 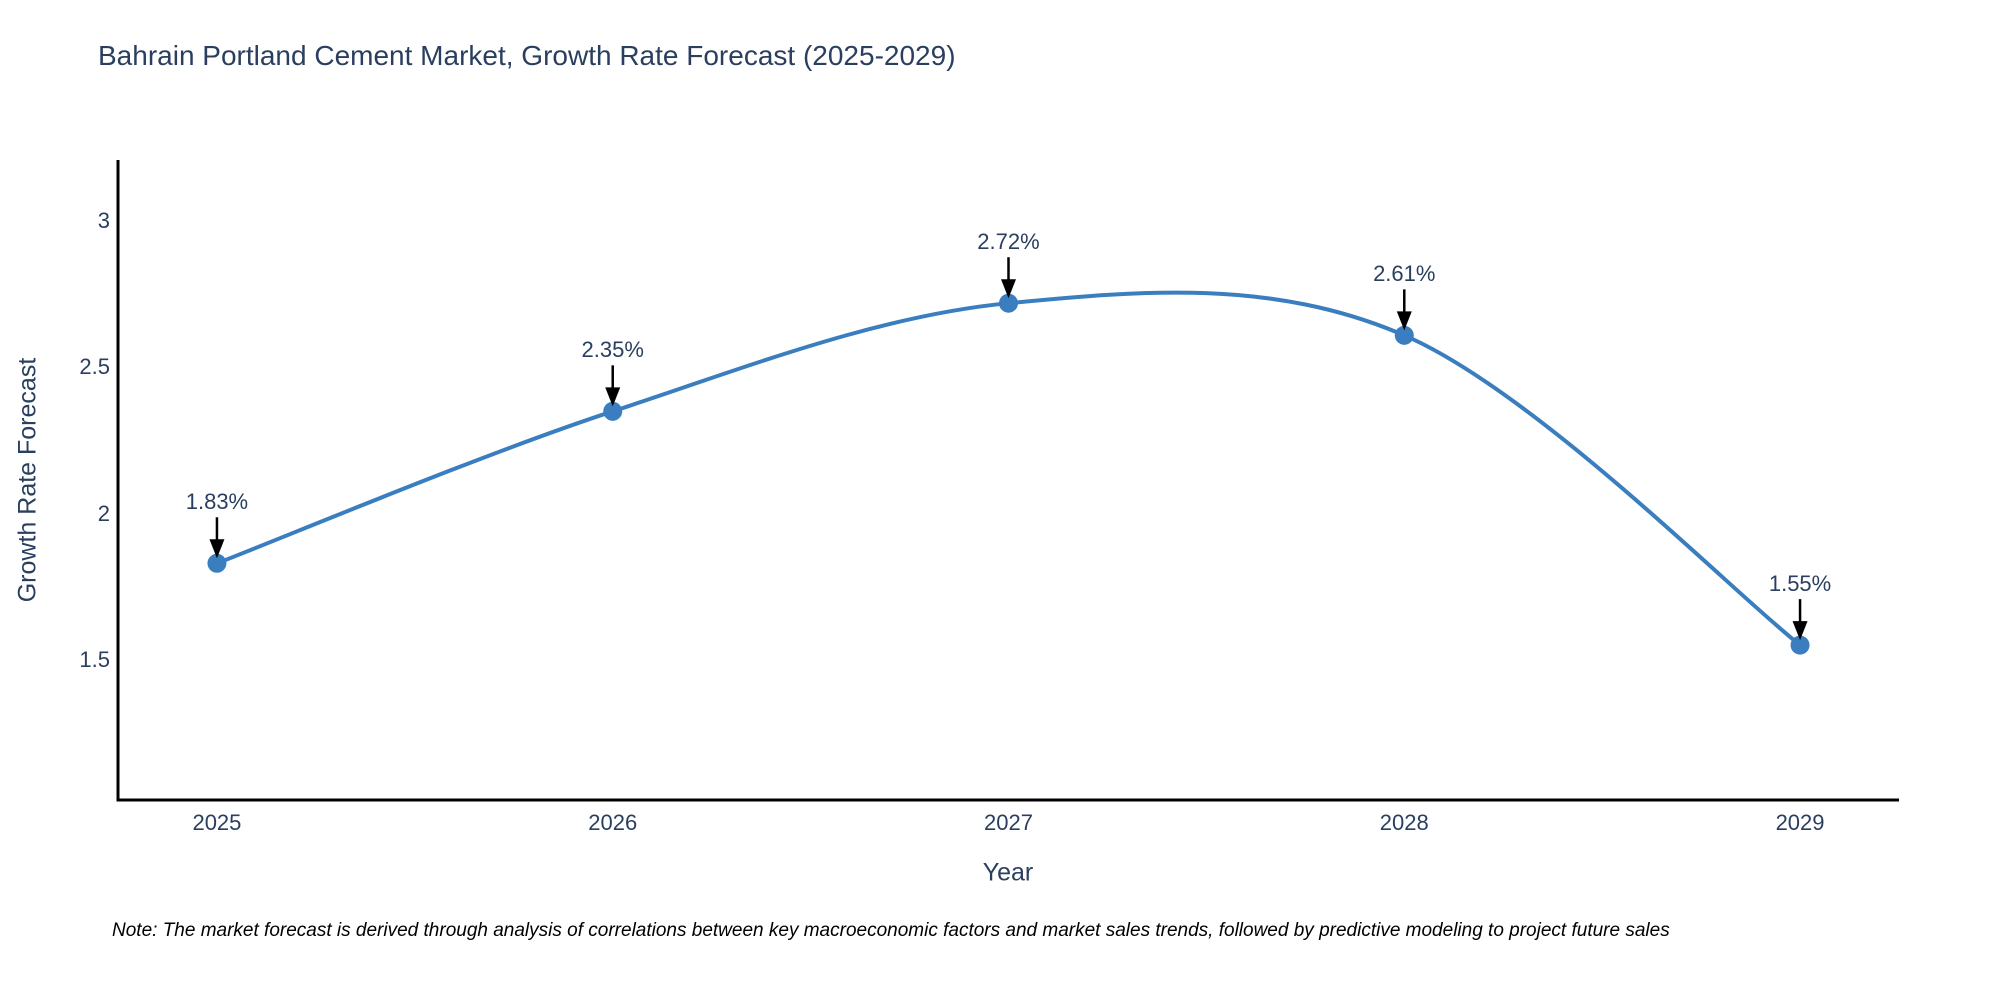 I want to click on data-point-label: 2.35%, so click(x=612, y=350).